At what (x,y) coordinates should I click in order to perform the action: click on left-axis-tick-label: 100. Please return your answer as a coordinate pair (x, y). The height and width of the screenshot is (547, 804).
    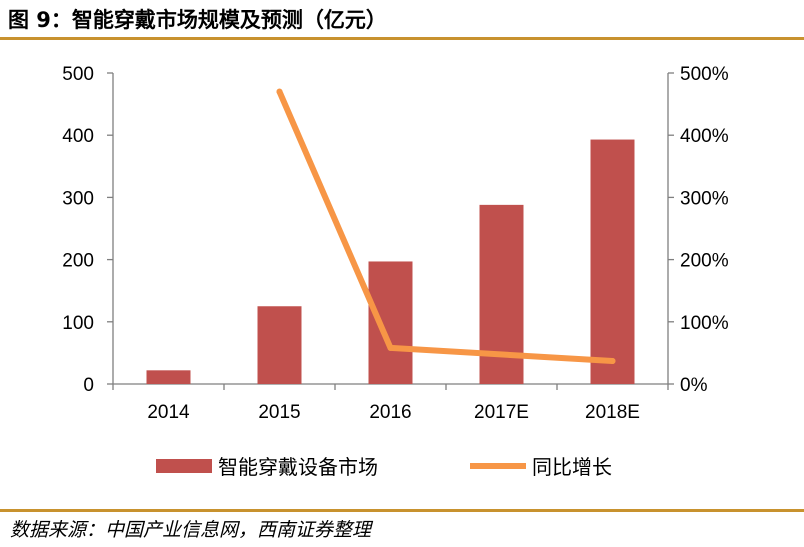
    Looking at the image, I should click on (78, 323).